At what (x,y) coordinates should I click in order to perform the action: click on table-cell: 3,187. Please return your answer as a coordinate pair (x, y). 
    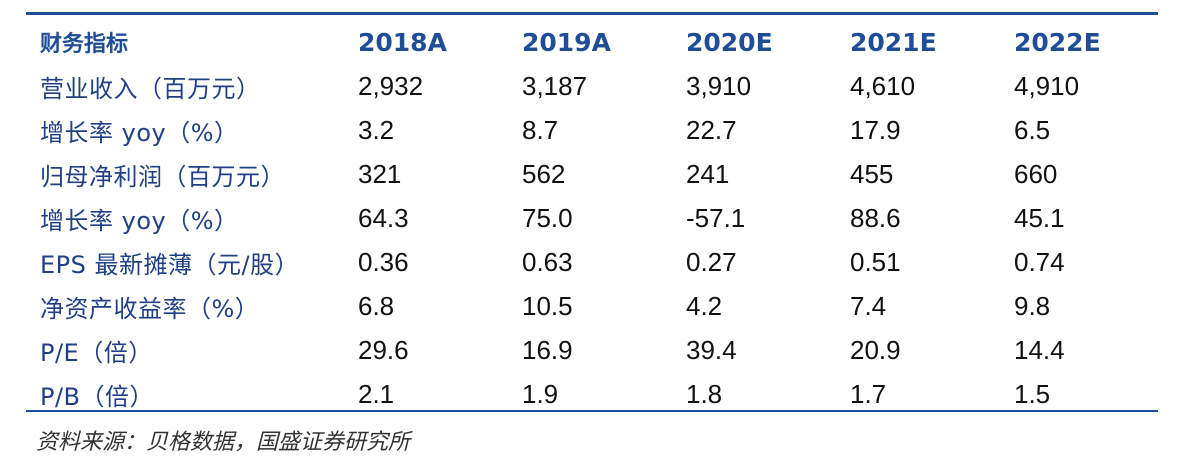
    Looking at the image, I should click on (555, 85).